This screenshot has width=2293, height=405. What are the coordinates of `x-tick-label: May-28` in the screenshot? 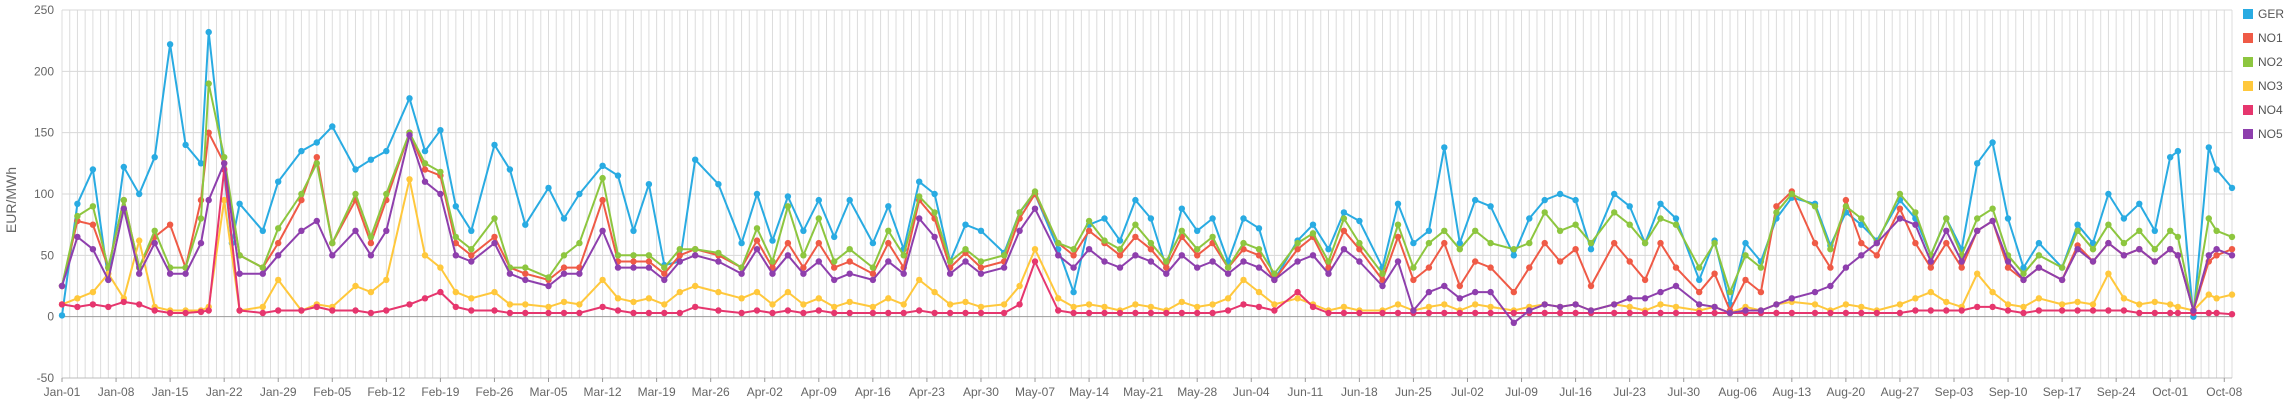 It's located at (1197, 392).